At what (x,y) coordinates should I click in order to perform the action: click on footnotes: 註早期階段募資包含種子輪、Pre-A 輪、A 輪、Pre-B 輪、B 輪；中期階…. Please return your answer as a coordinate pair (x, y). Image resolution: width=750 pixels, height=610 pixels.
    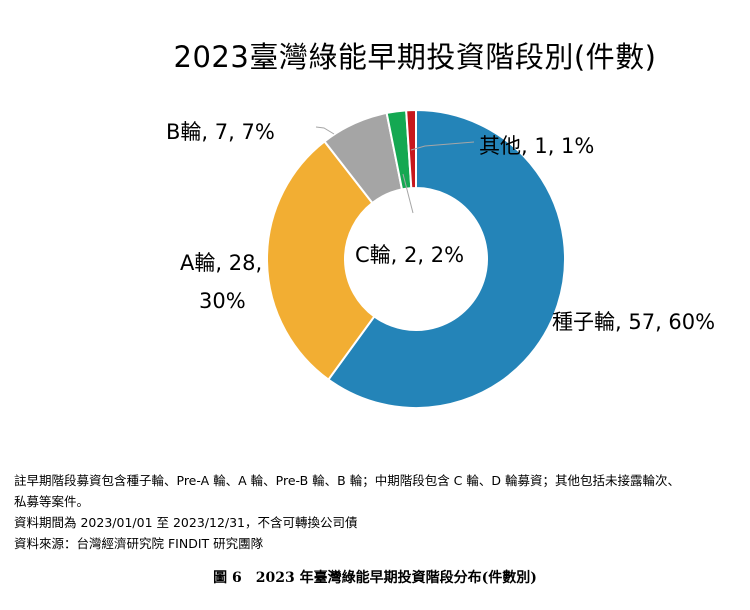
    Looking at the image, I should click on (376, 512).